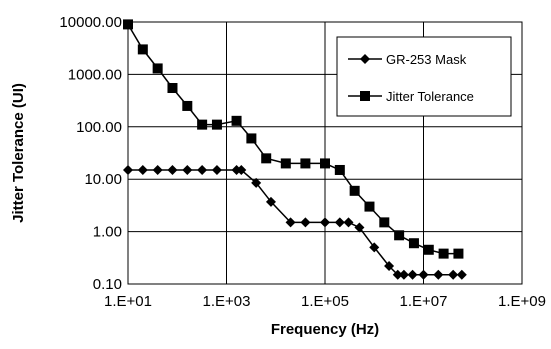 The width and height of the screenshot is (551, 349). I want to click on legend-box, so click(424, 76).